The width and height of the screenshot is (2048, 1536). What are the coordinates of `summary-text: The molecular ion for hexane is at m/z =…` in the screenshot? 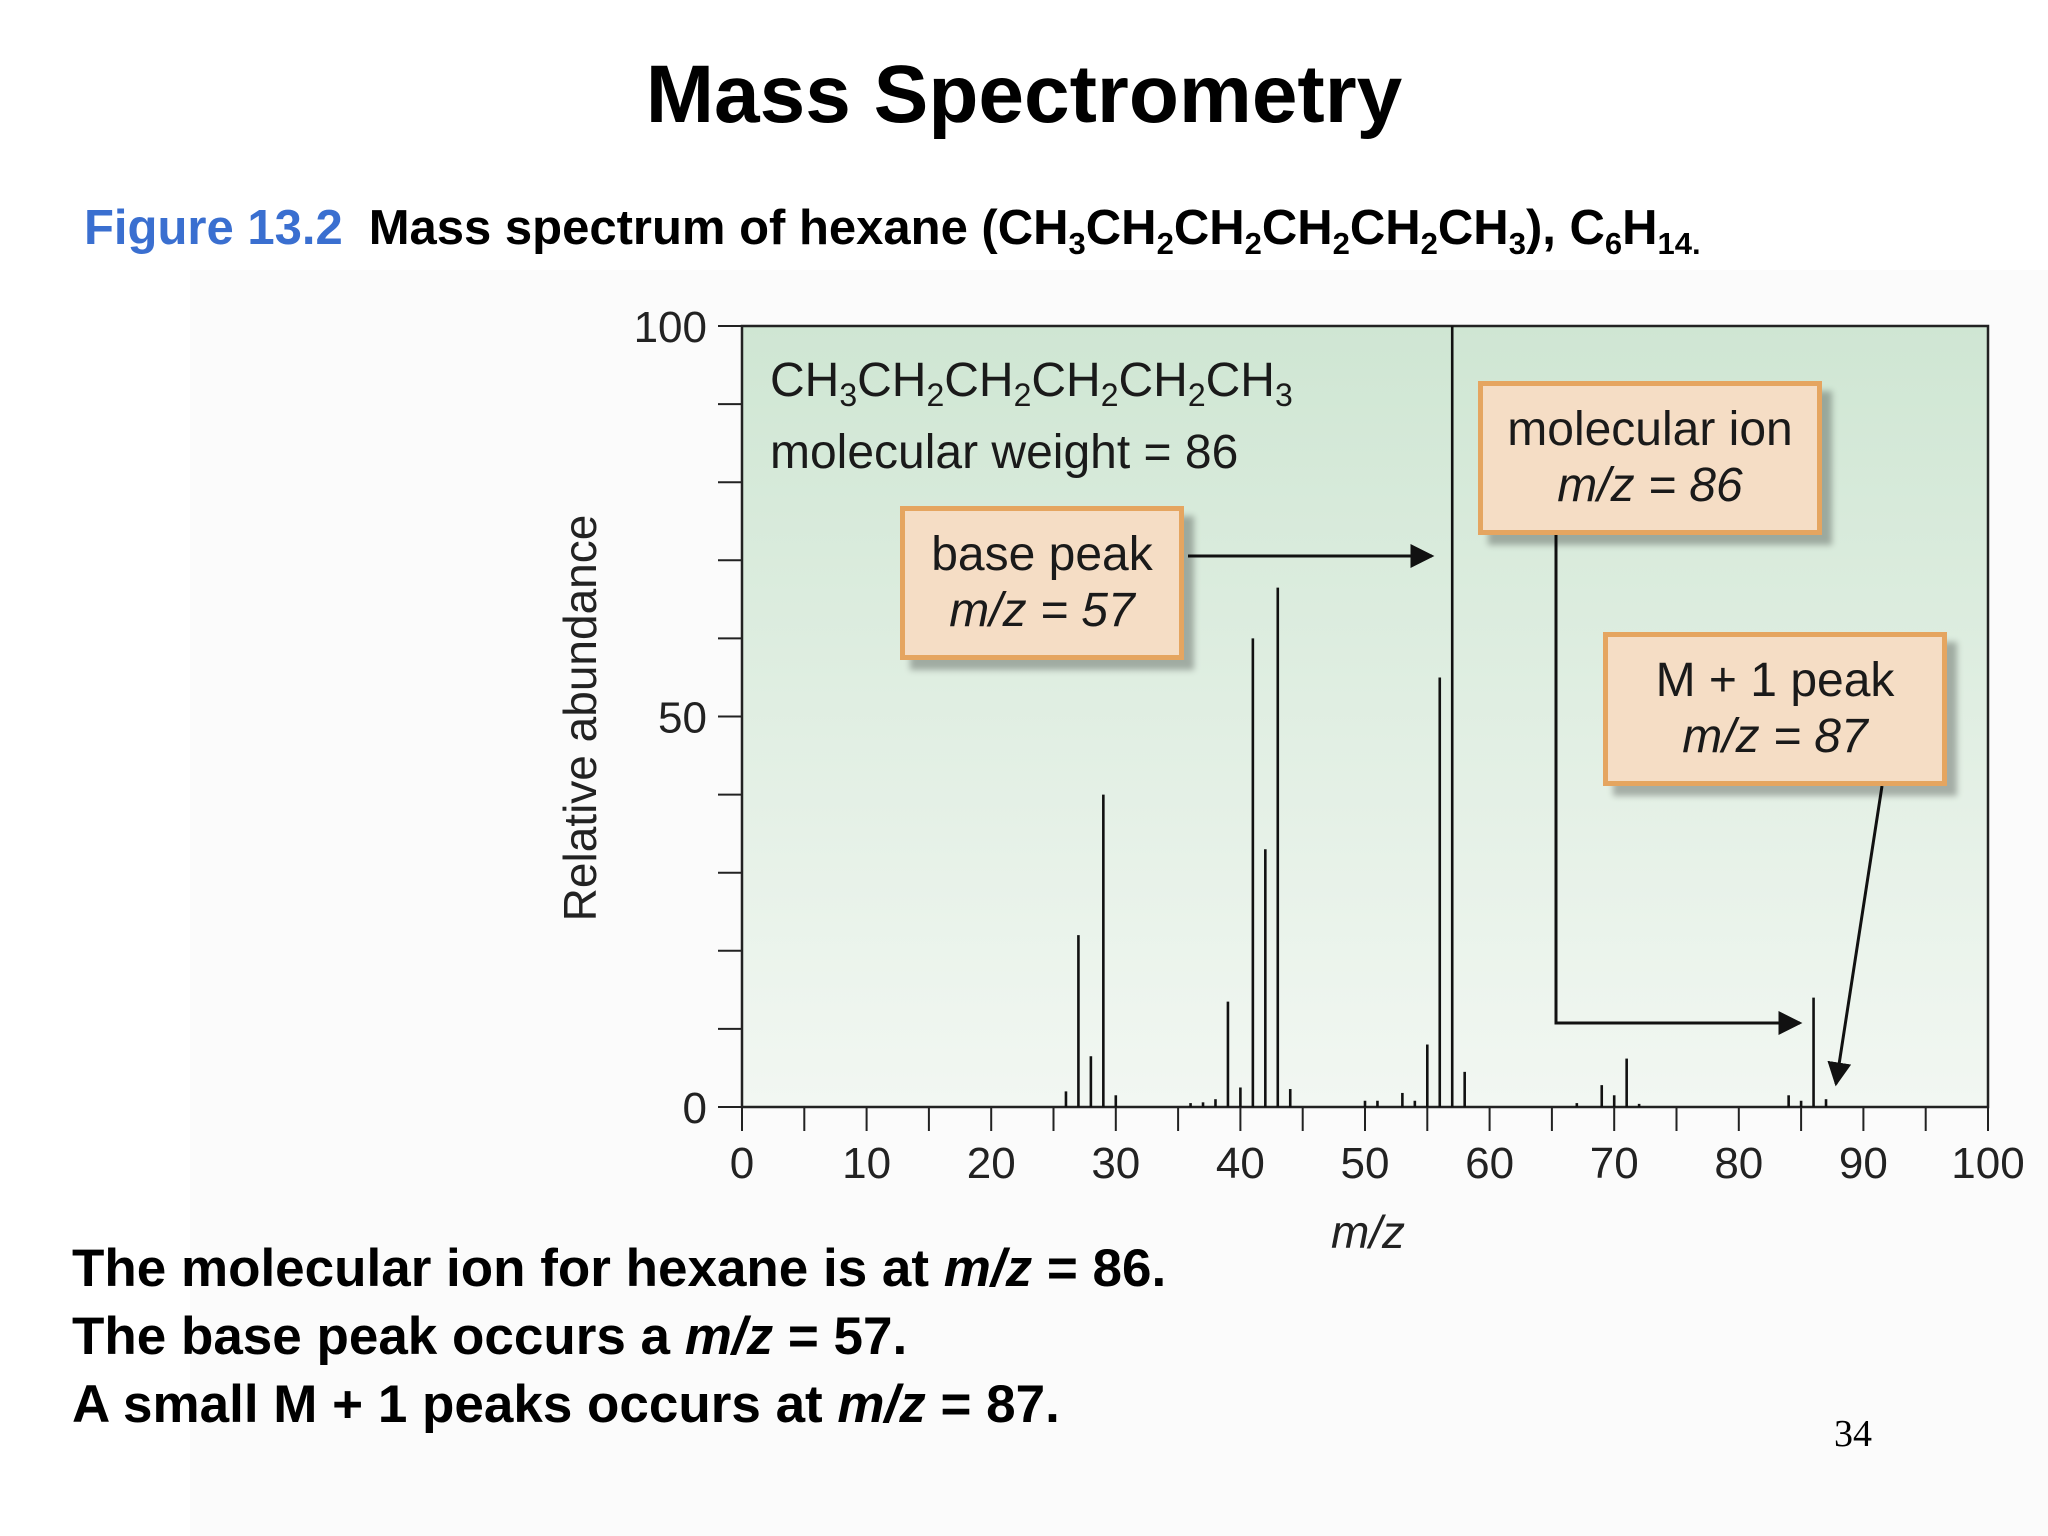 It's located at (619, 1337).